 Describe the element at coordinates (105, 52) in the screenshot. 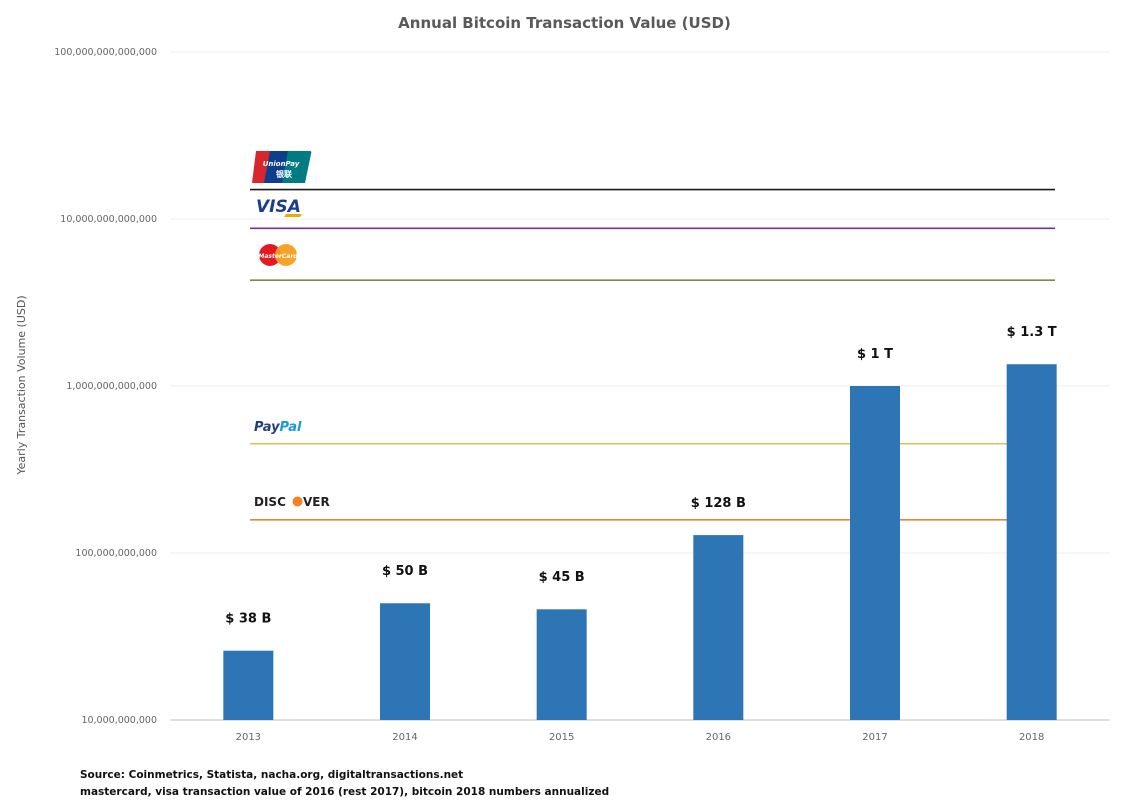

I see `y-tick-label: 100,000,000,000,000` at that location.